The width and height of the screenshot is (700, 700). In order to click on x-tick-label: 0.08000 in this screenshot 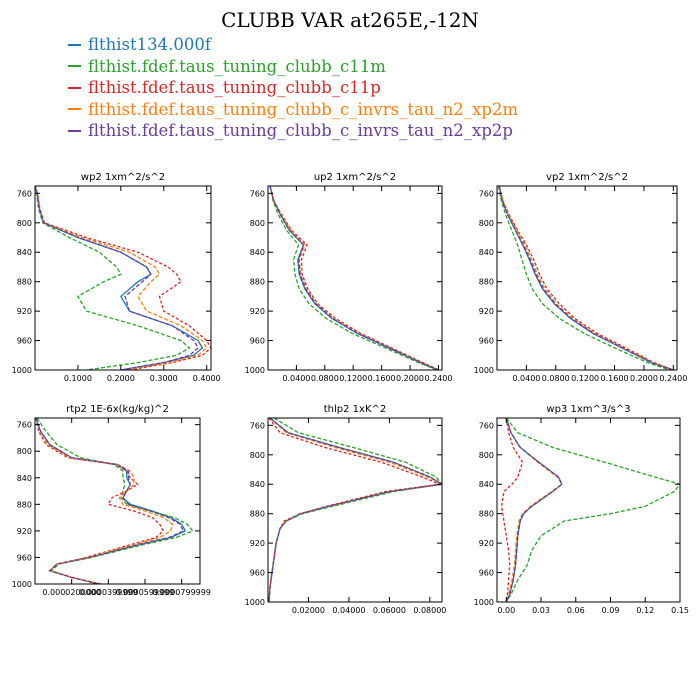, I will do `click(429, 610)`.